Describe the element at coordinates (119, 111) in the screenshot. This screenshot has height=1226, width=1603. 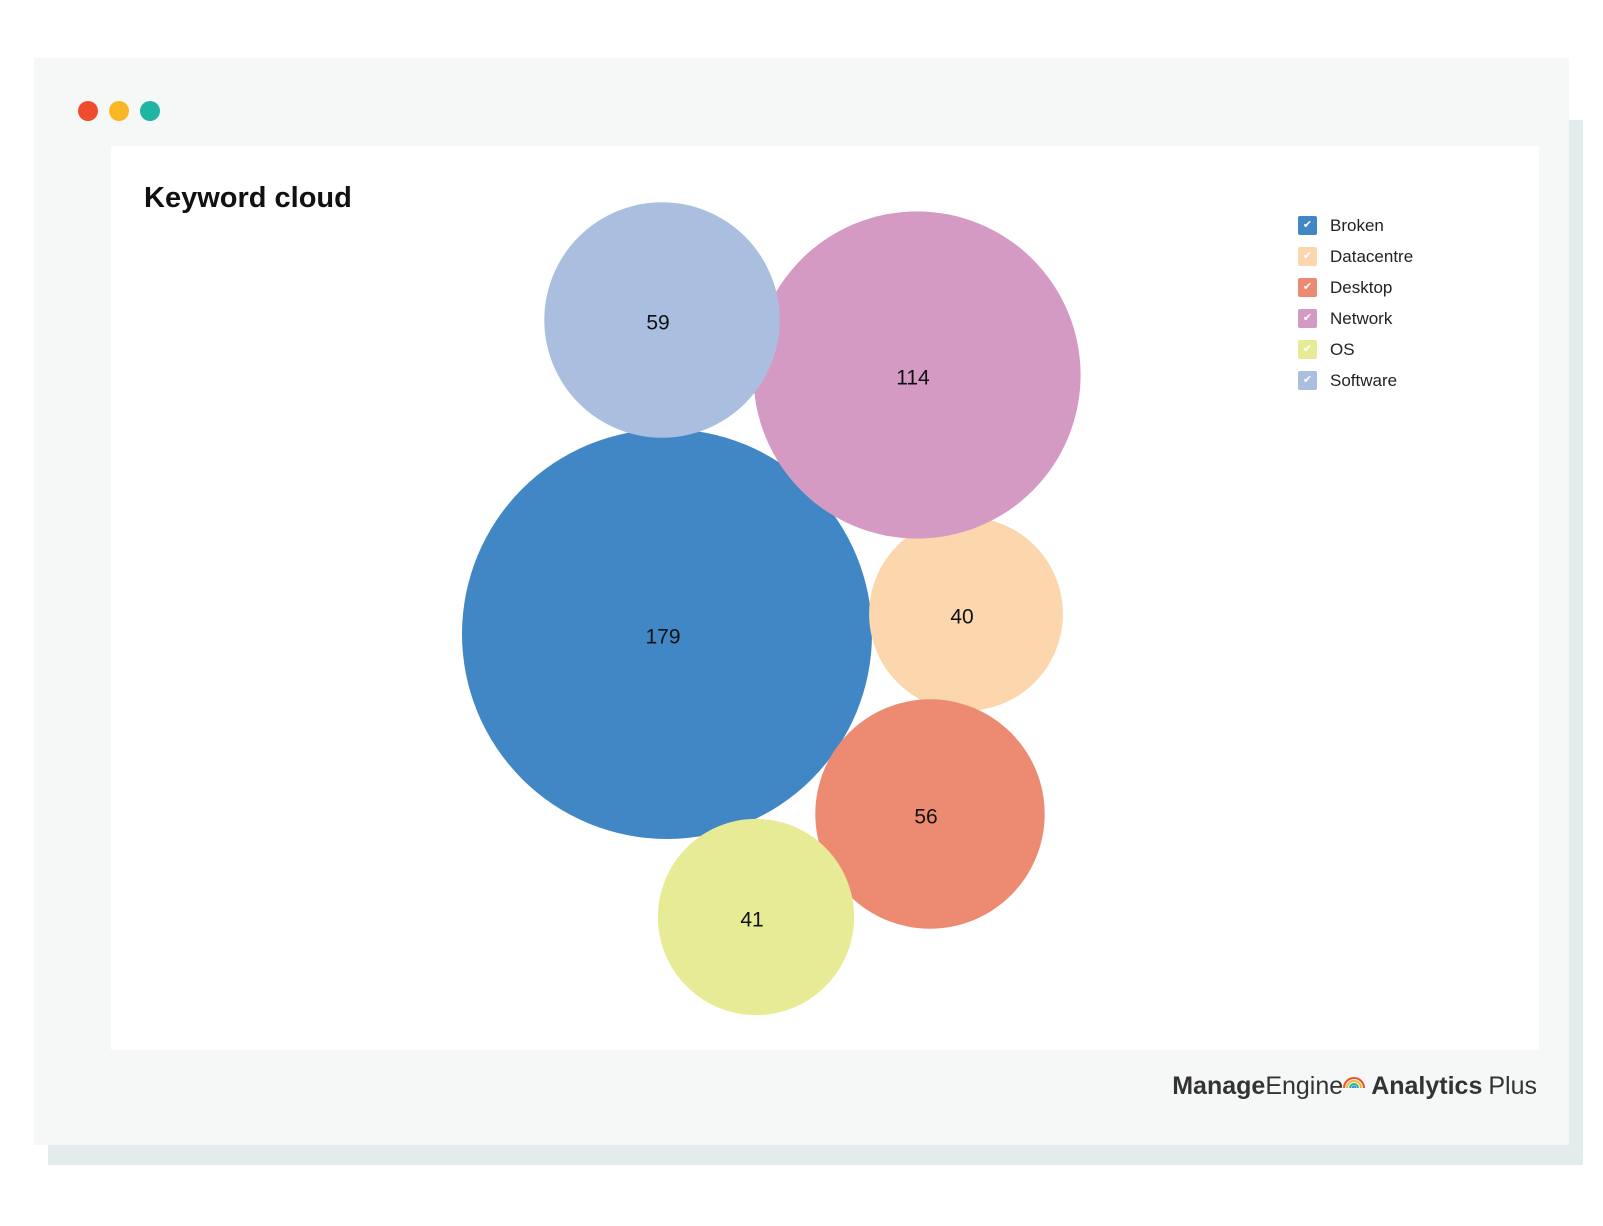
I see `window-minimize-button` at that location.